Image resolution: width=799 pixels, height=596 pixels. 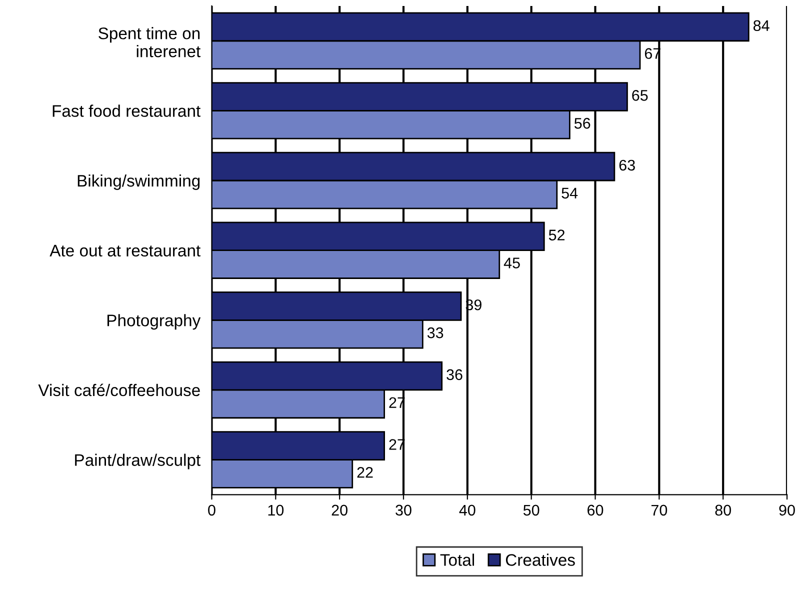 What do you see at coordinates (138, 462) in the screenshot?
I see `y-tick-label: Paint/draw/sculpt` at bounding box center [138, 462].